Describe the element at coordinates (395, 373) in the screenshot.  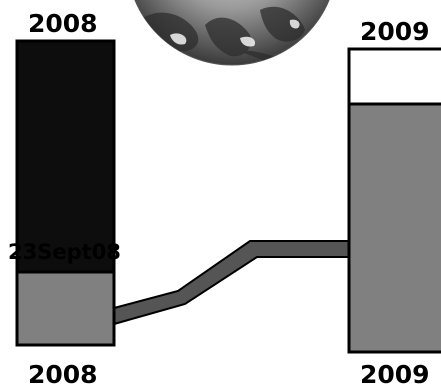
I see `right-bottom-year-label: 2009` at that location.